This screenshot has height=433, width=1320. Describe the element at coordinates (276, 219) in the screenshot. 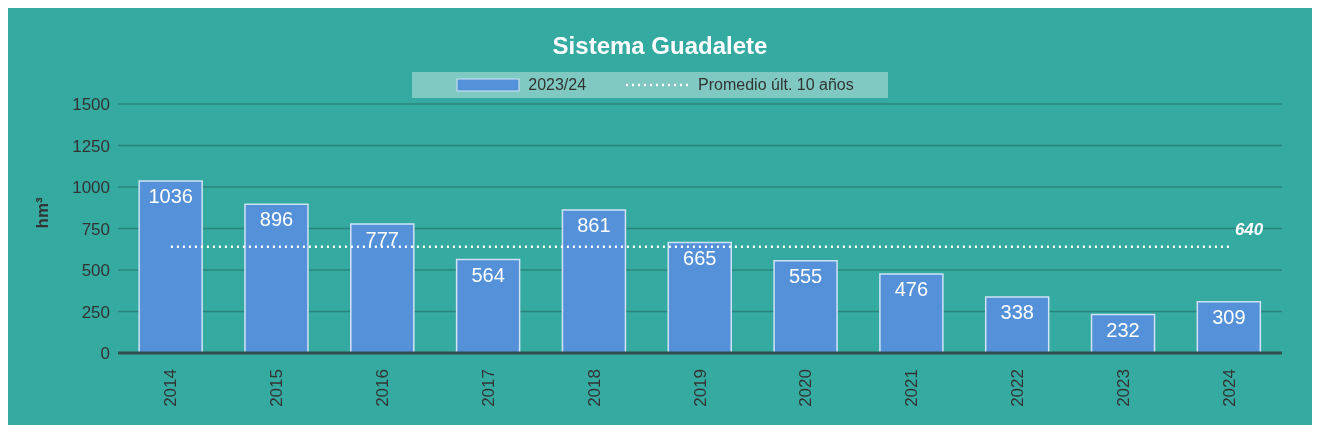

I see `data-label: 896` at that location.